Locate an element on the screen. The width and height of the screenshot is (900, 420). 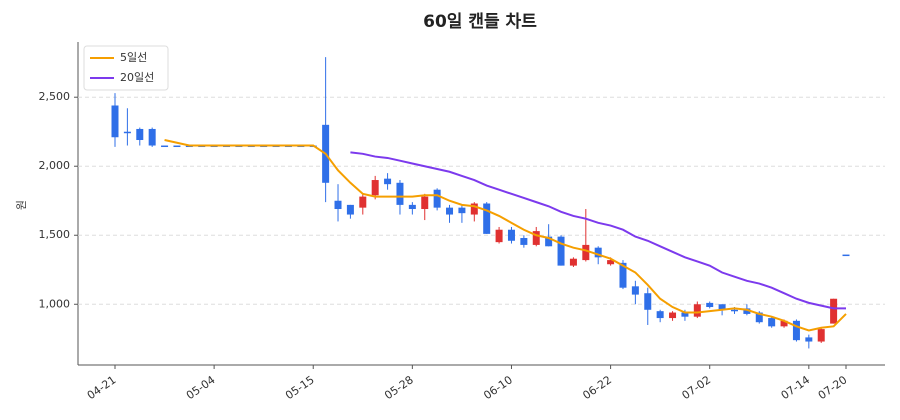
x-tick-label: 05-28 is located at coordinates (399, 387).